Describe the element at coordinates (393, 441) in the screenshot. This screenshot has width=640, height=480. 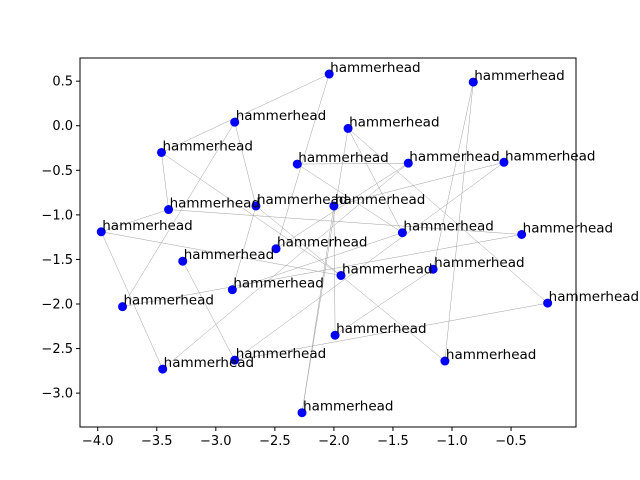
I see `x-tick-label: −1.5` at that location.